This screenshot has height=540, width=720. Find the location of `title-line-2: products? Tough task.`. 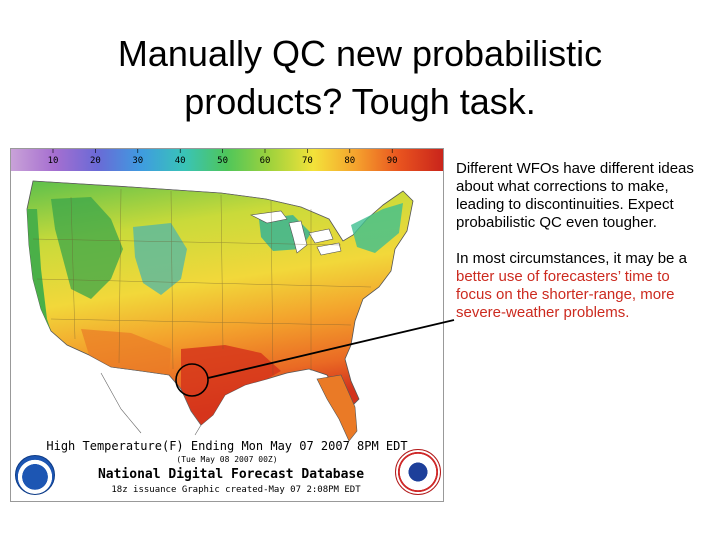

title-line-2: products? Tough task. is located at coordinates (360, 101).